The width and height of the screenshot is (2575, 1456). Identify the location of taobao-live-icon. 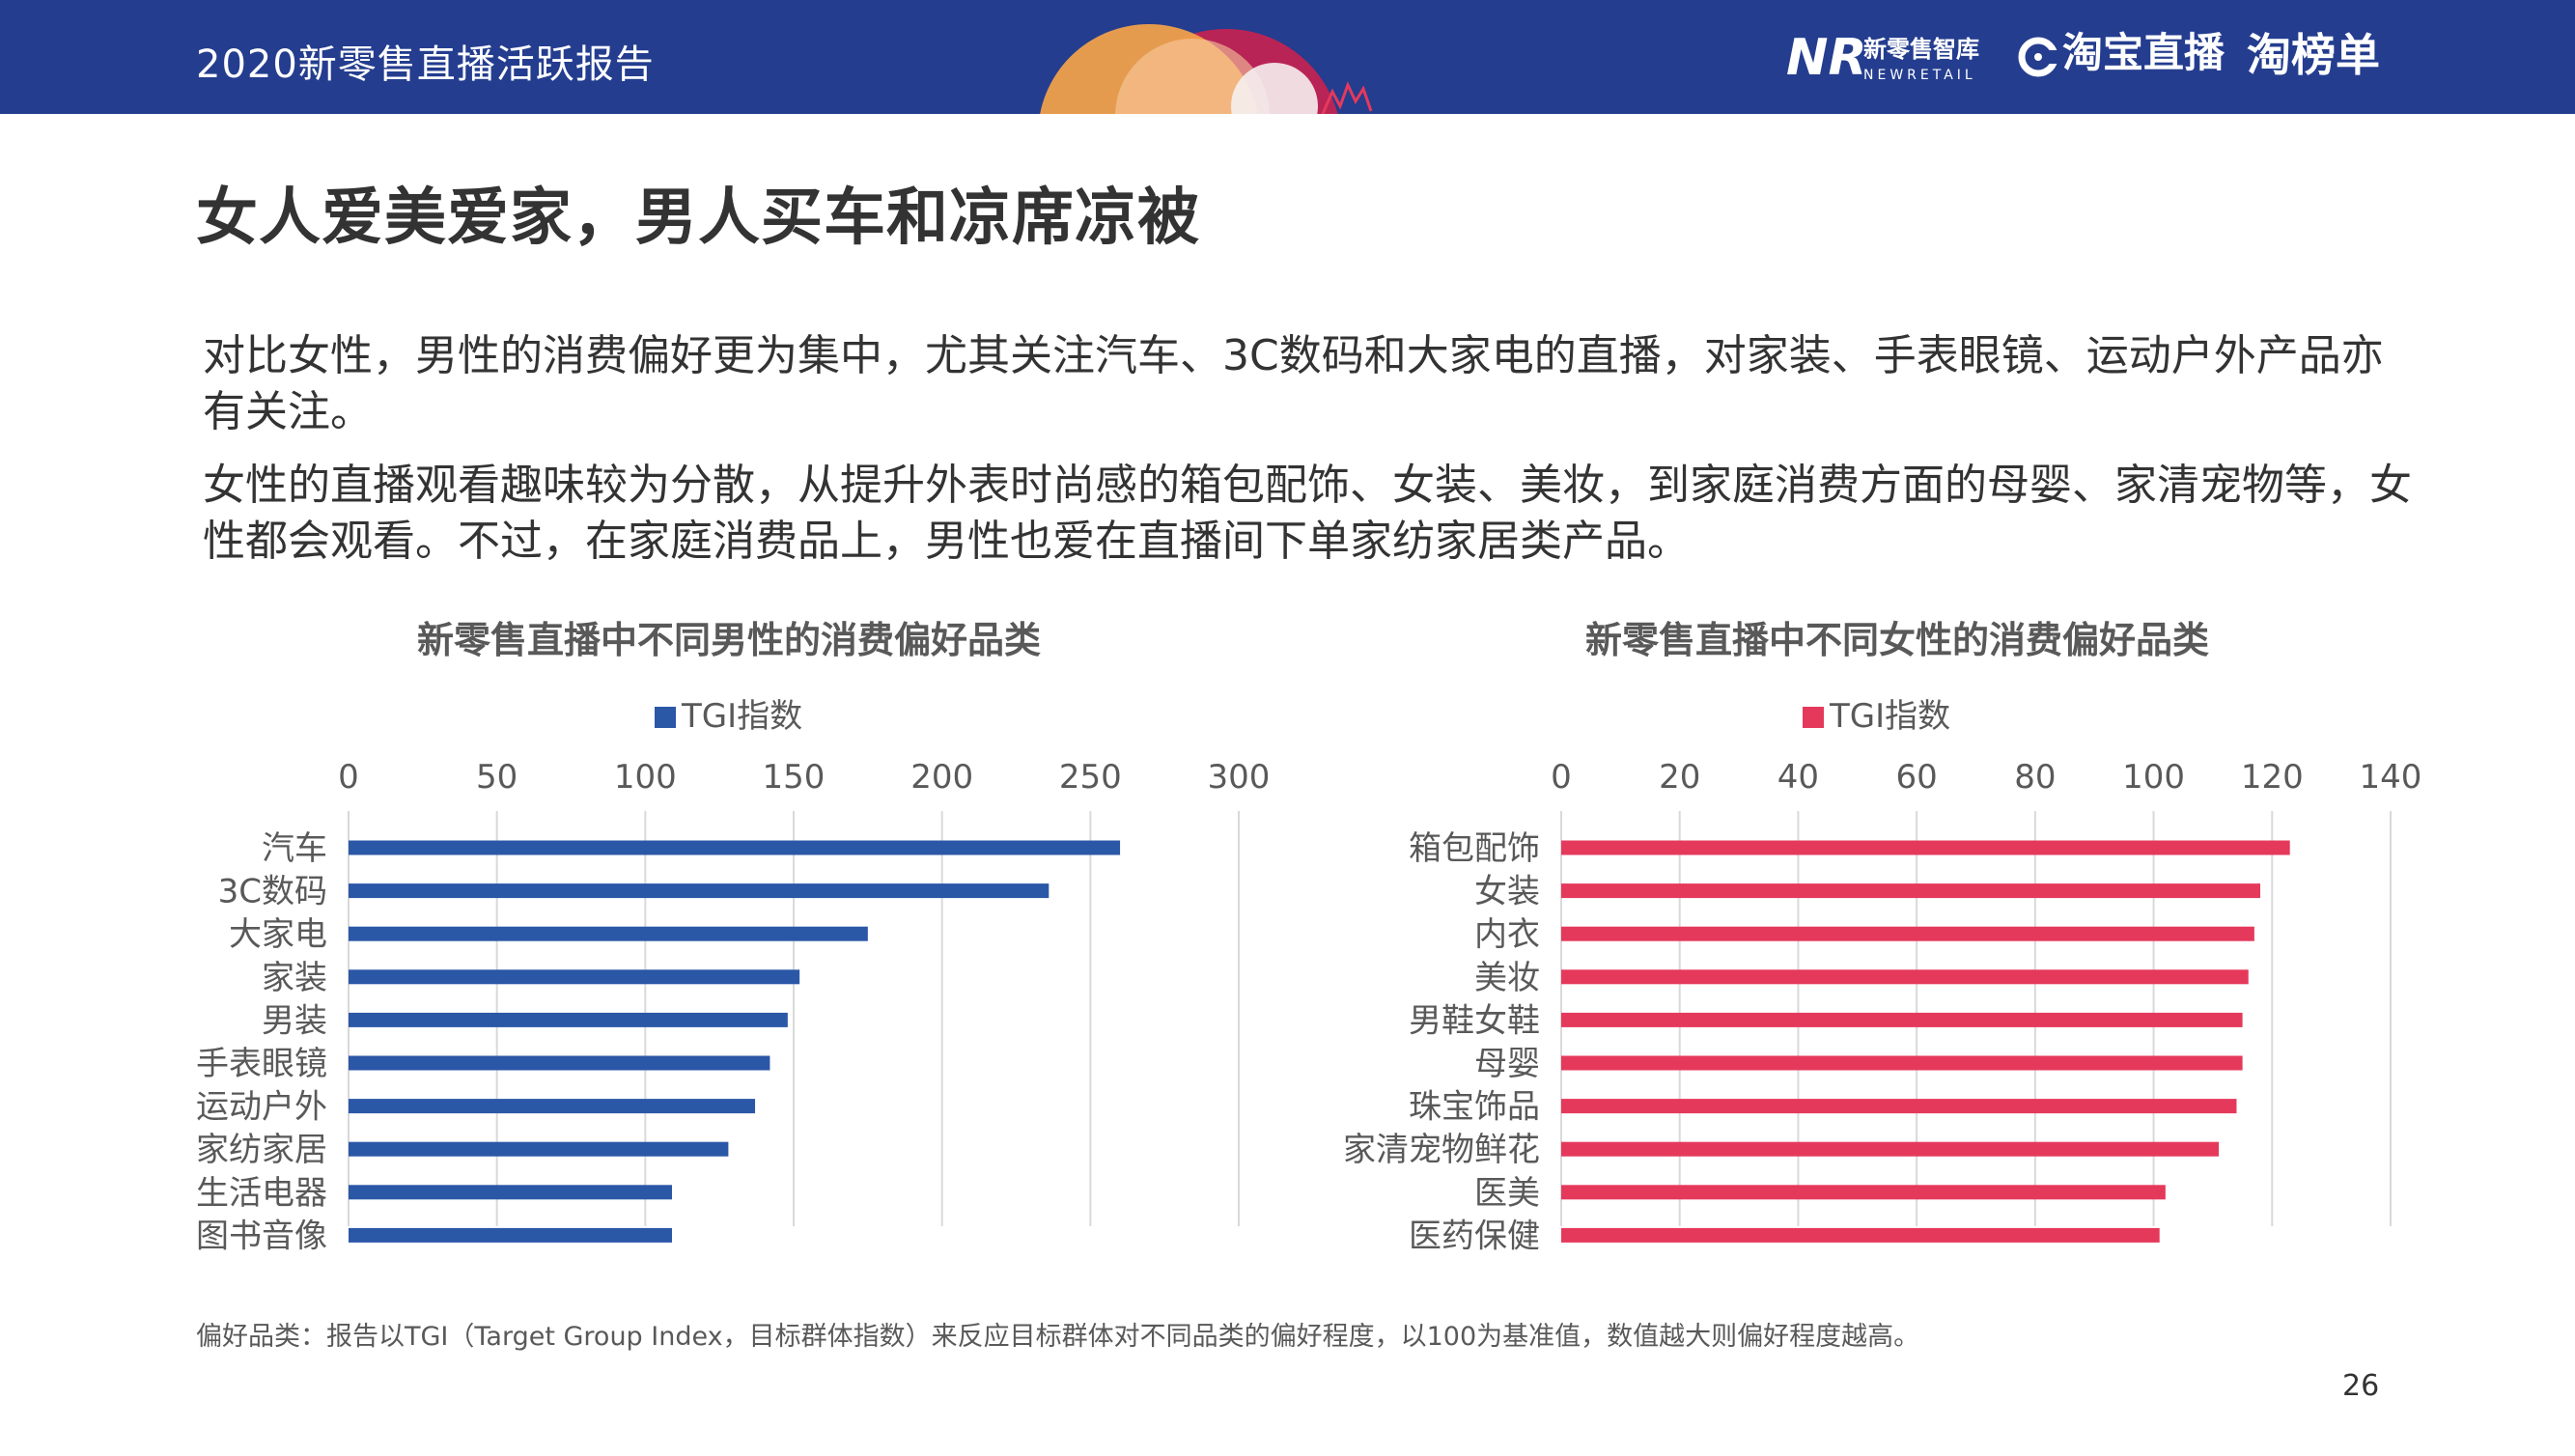
(2038, 57).